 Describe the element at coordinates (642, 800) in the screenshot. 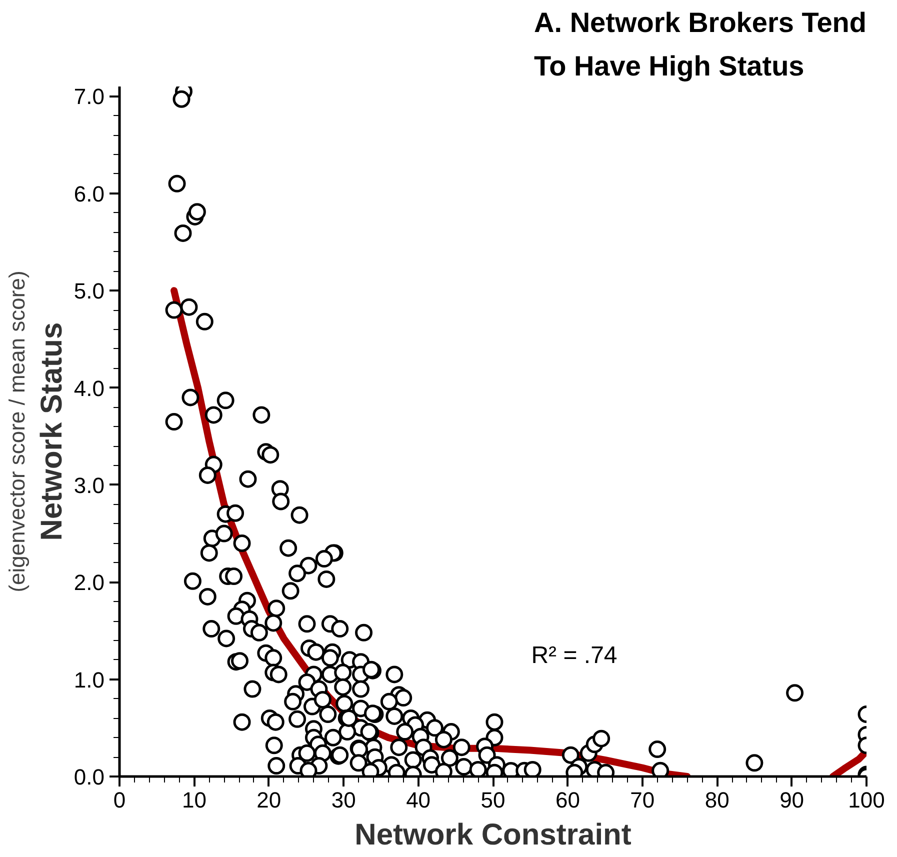

I see `x-tick-label: 70` at that location.